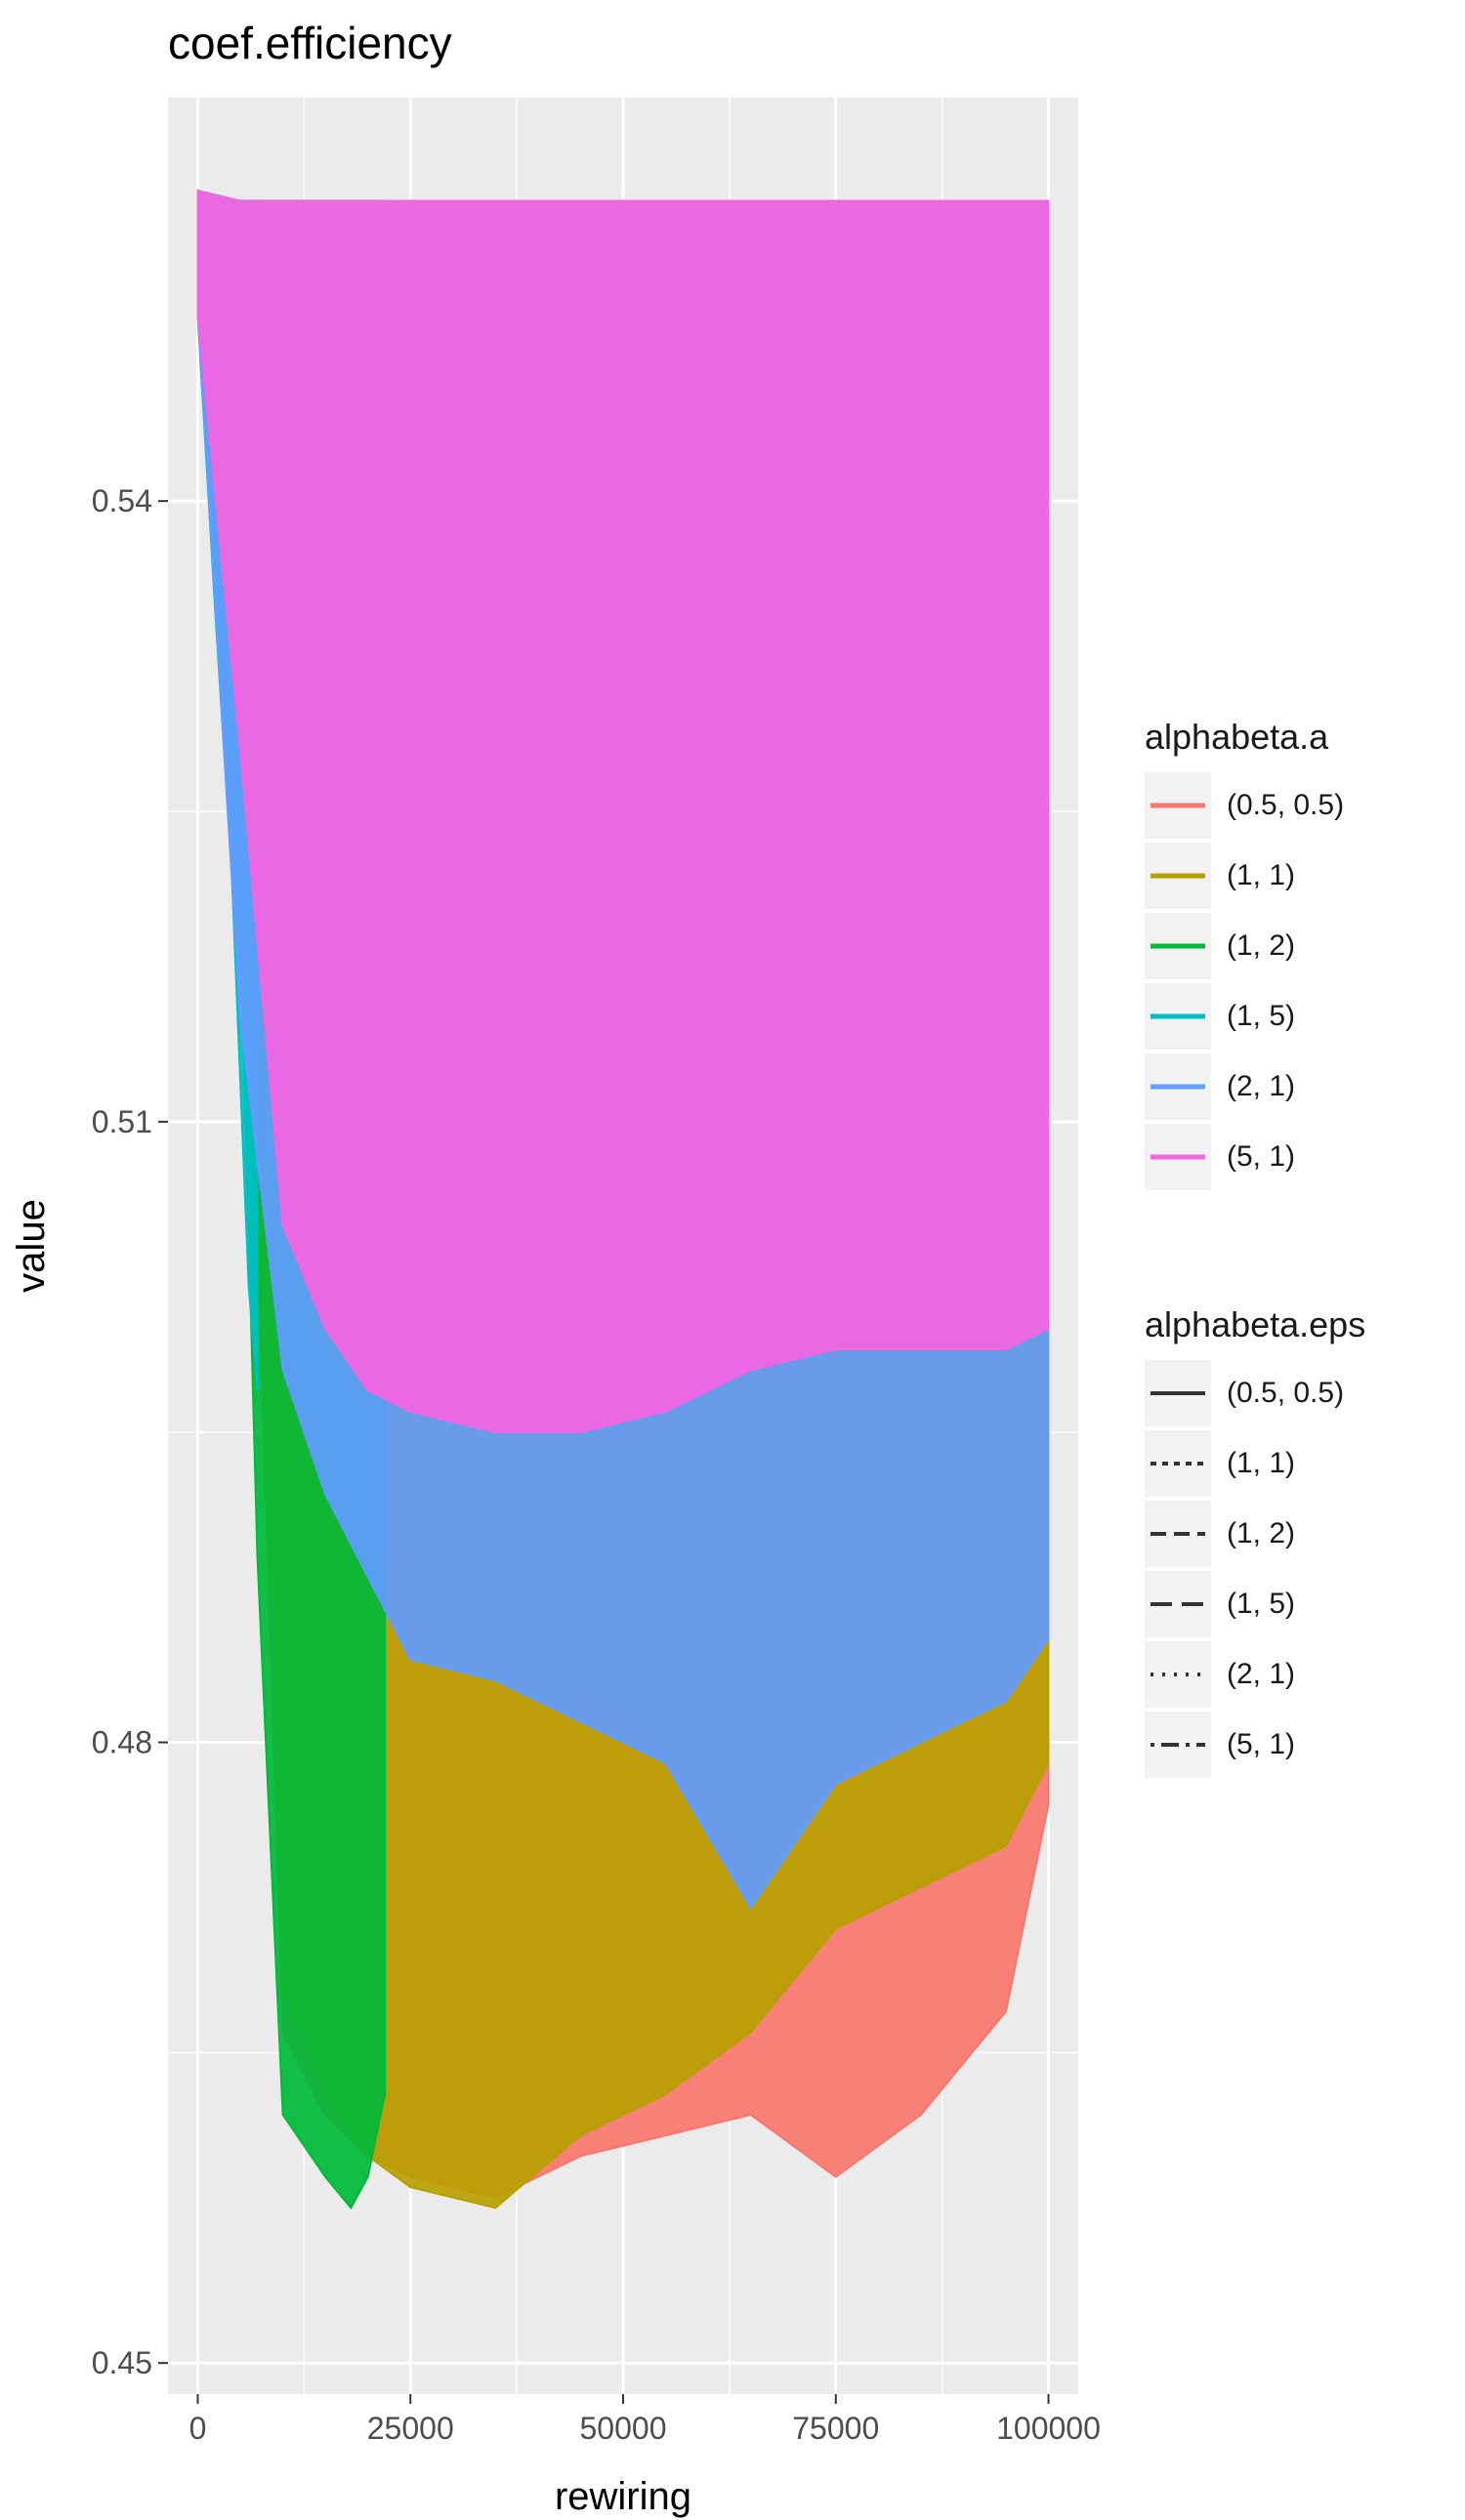  I want to click on x-axis: 0 25000 50000 75000 100000, so click(645, 2420).